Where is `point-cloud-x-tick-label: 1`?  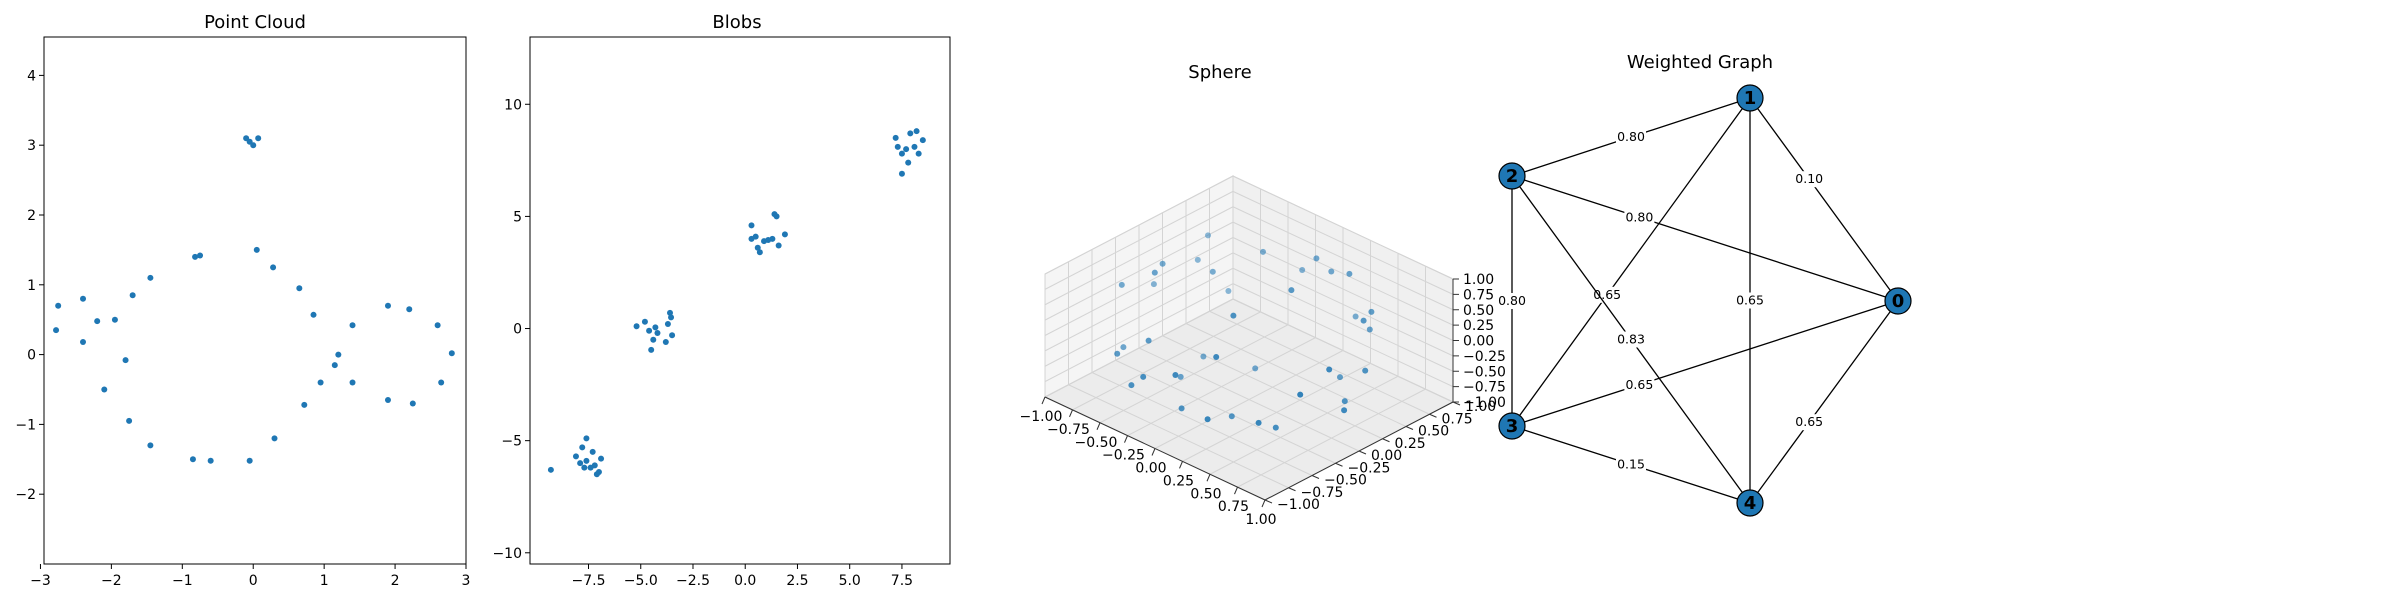 point-cloud-x-tick-label: 1 is located at coordinates (324, 581).